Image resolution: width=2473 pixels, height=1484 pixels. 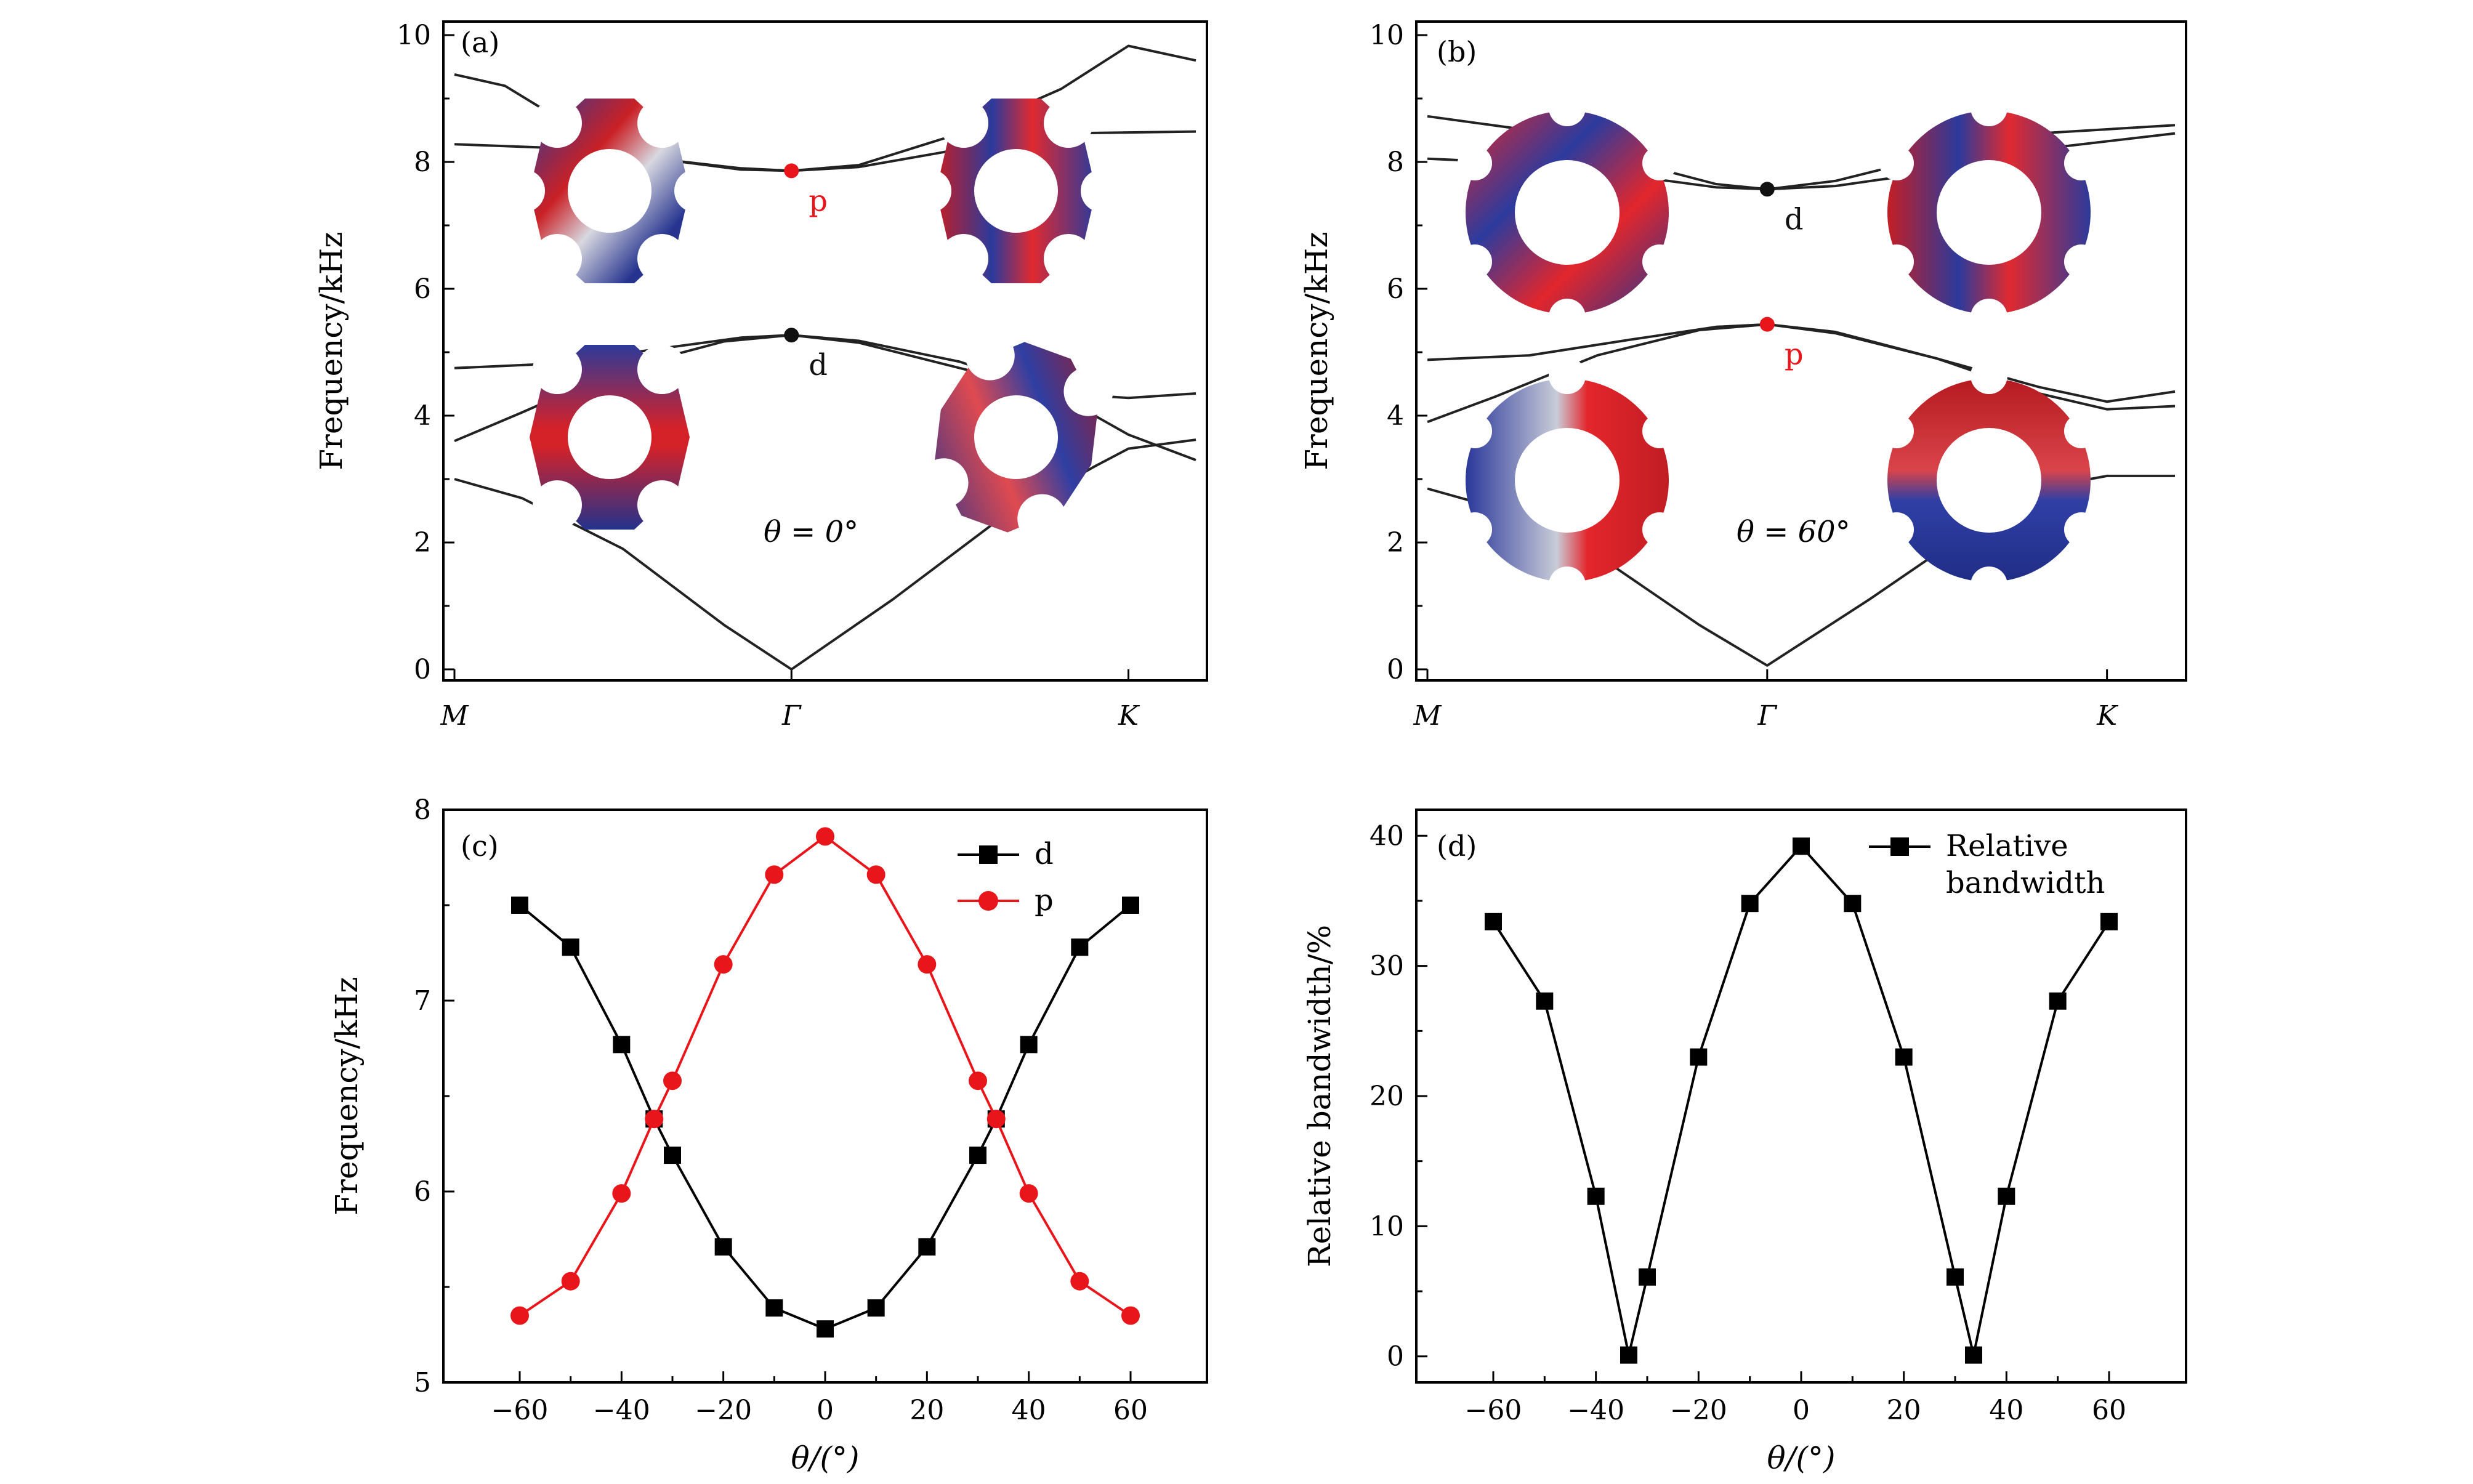 I want to click on panel-c-xtick-label: −20, so click(x=723, y=1410).